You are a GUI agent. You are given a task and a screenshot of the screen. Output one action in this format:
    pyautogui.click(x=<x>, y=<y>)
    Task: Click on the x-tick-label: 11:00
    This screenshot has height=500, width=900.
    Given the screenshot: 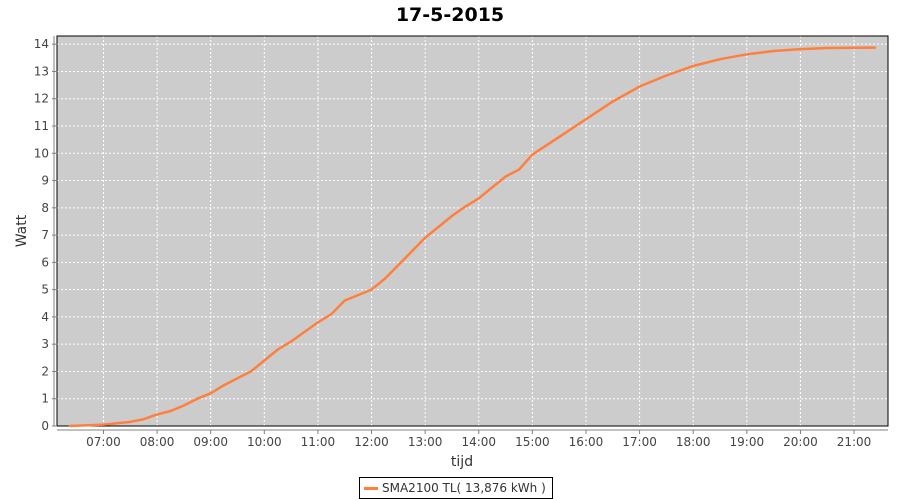 What is the action you would take?
    pyautogui.click(x=318, y=442)
    